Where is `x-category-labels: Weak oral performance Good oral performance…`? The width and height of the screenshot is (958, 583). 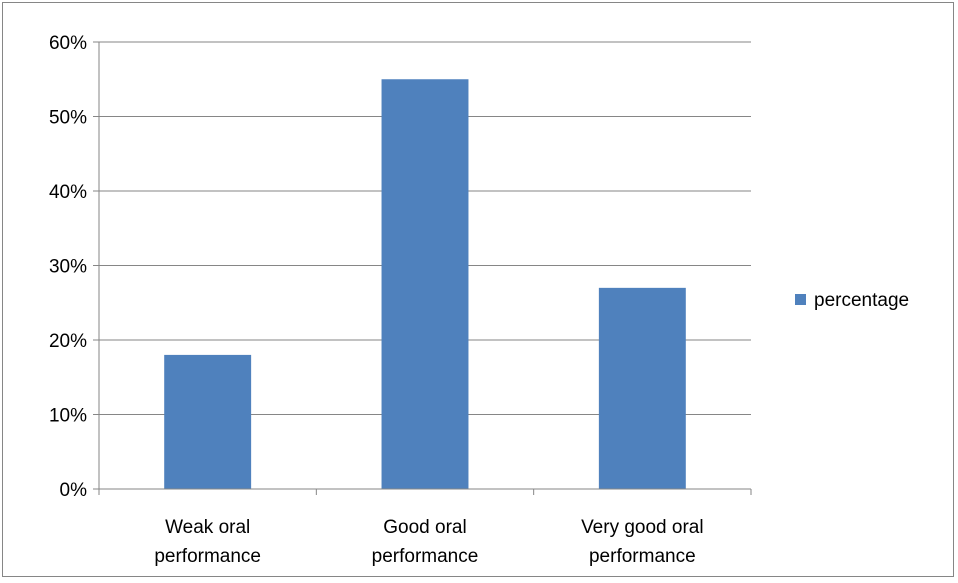
x-category-labels: Weak oral performance Good oral performance… is located at coordinates (428, 542).